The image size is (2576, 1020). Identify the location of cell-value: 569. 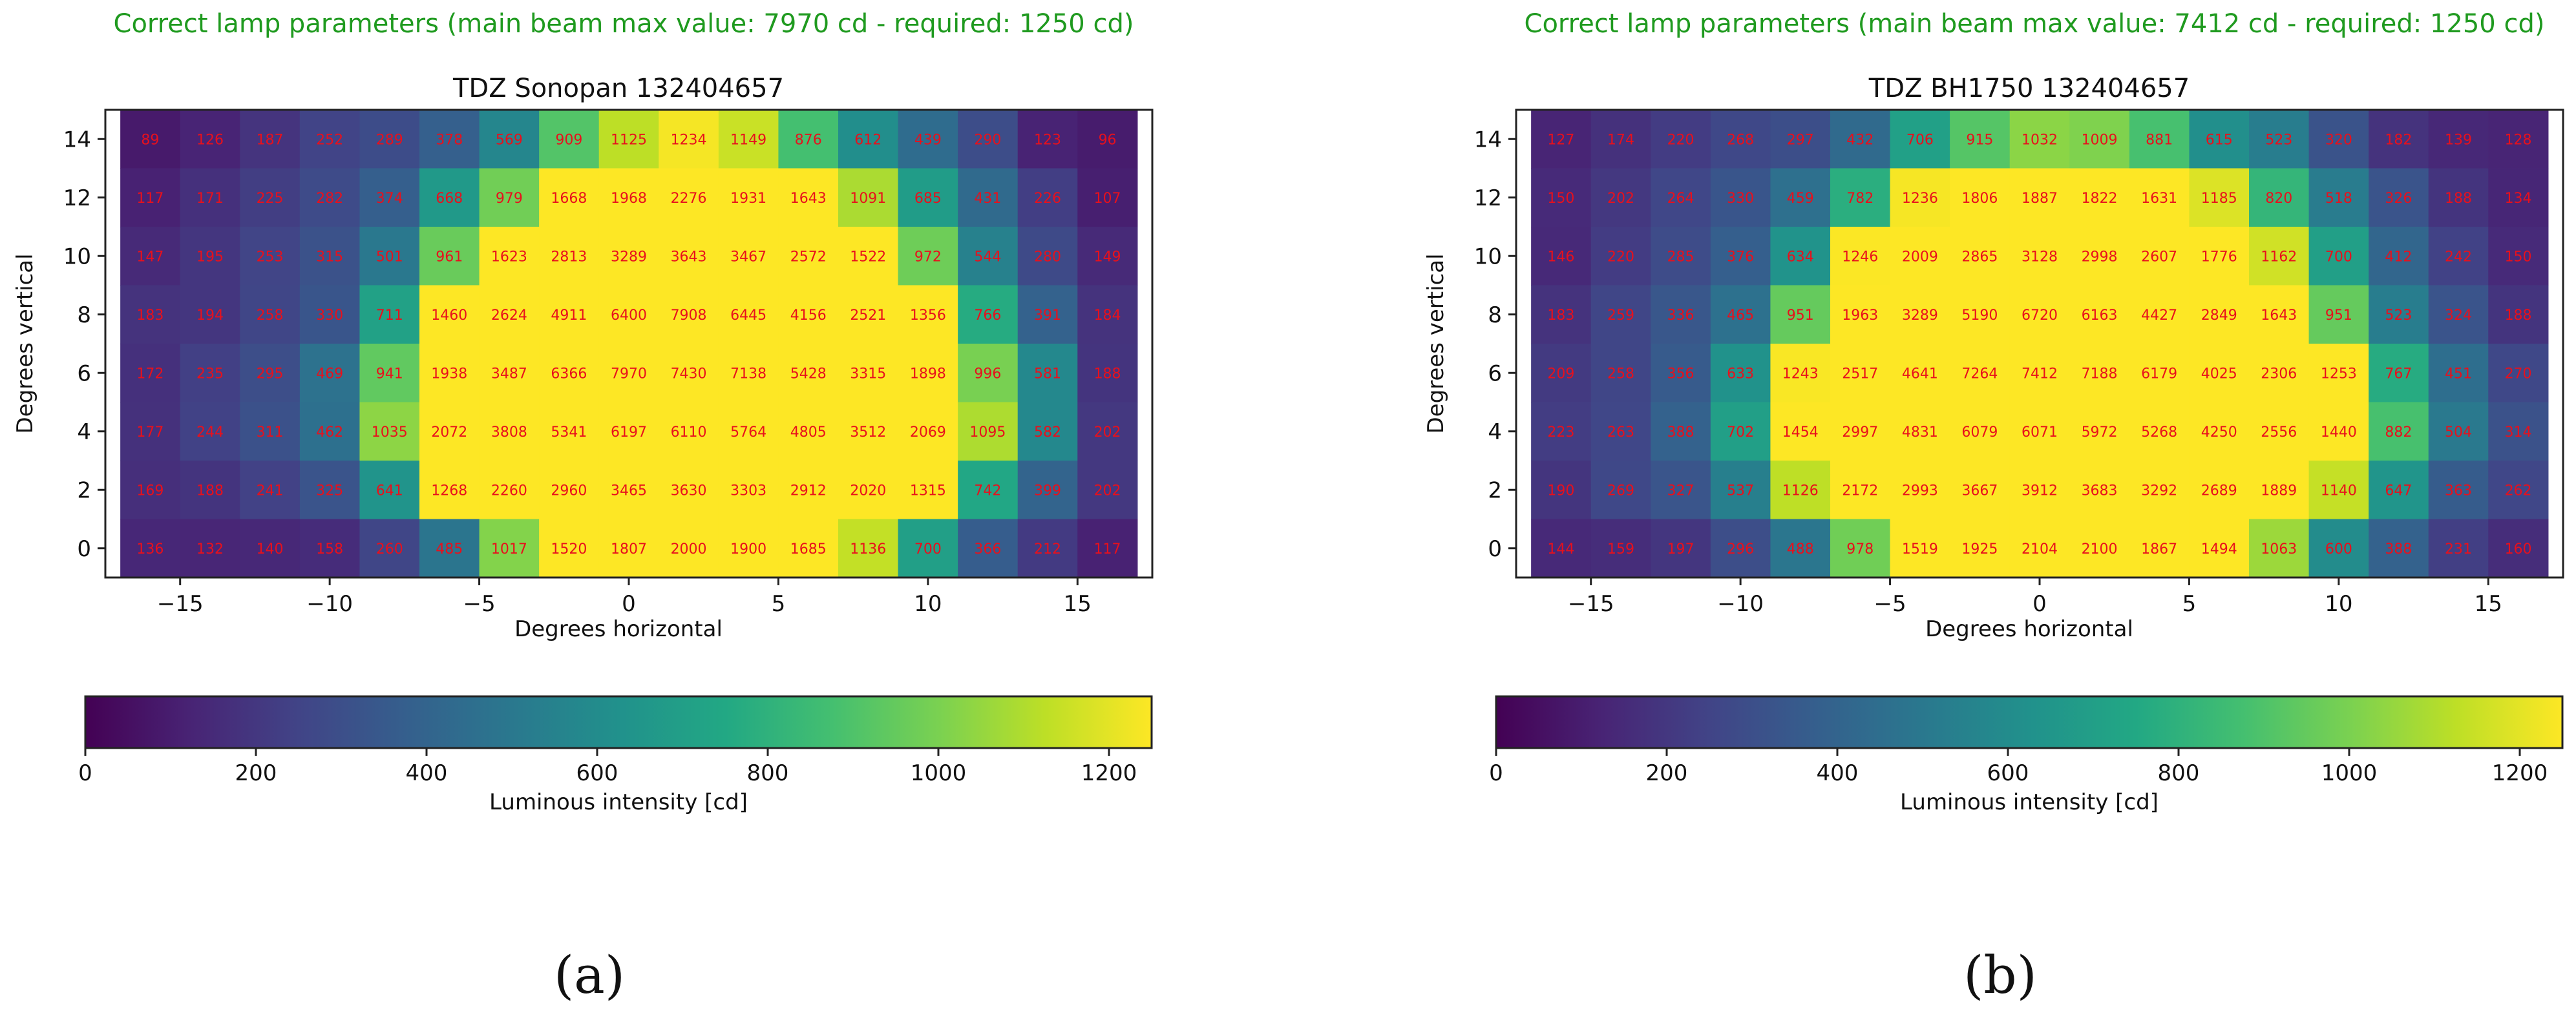
(509, 140).